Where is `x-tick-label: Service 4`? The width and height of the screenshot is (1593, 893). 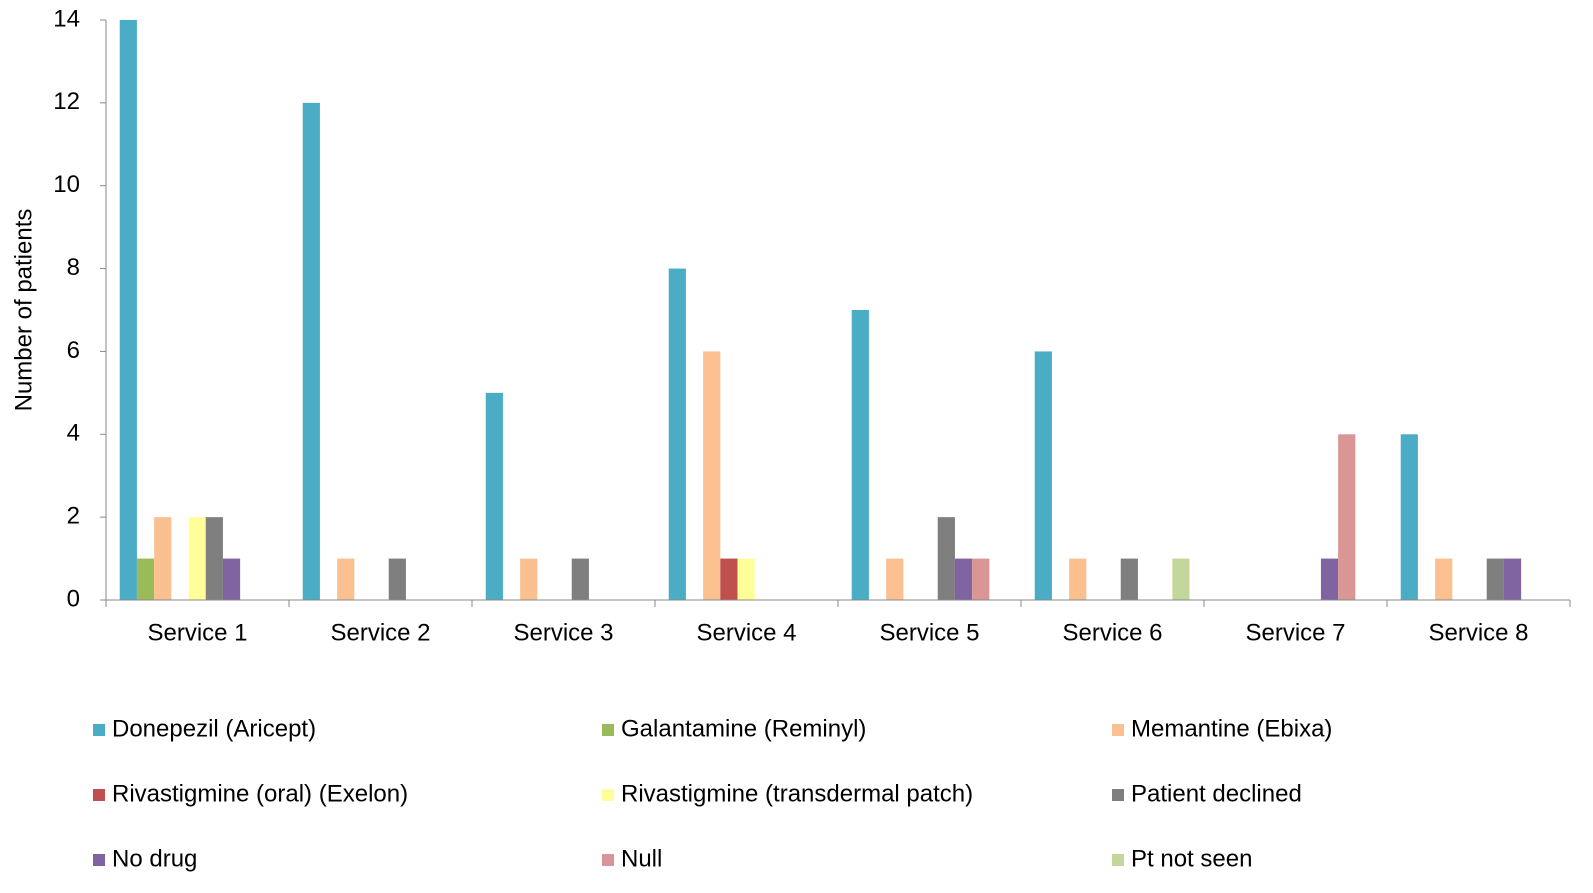
x-tick-label: Service 4 is located at coordinates (746, 632).